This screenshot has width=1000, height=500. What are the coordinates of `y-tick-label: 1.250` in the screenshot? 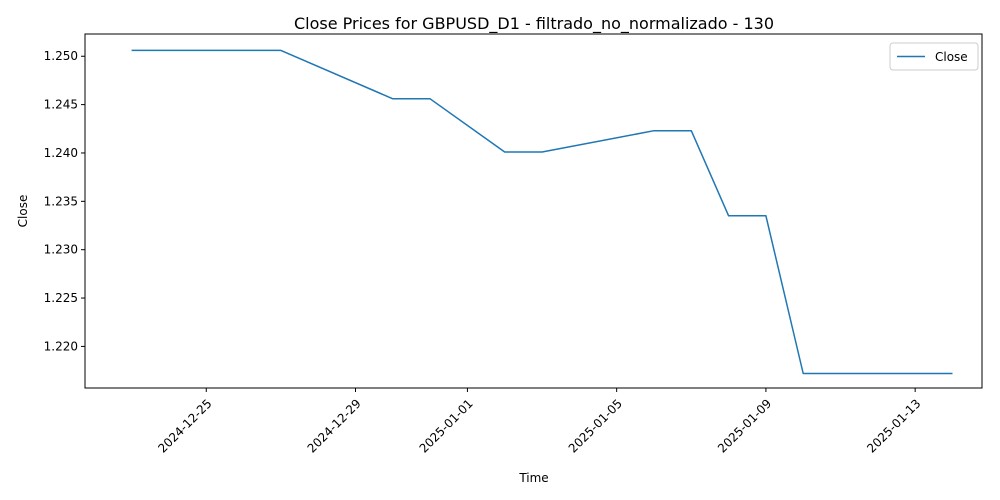 It's located at (61, 56).